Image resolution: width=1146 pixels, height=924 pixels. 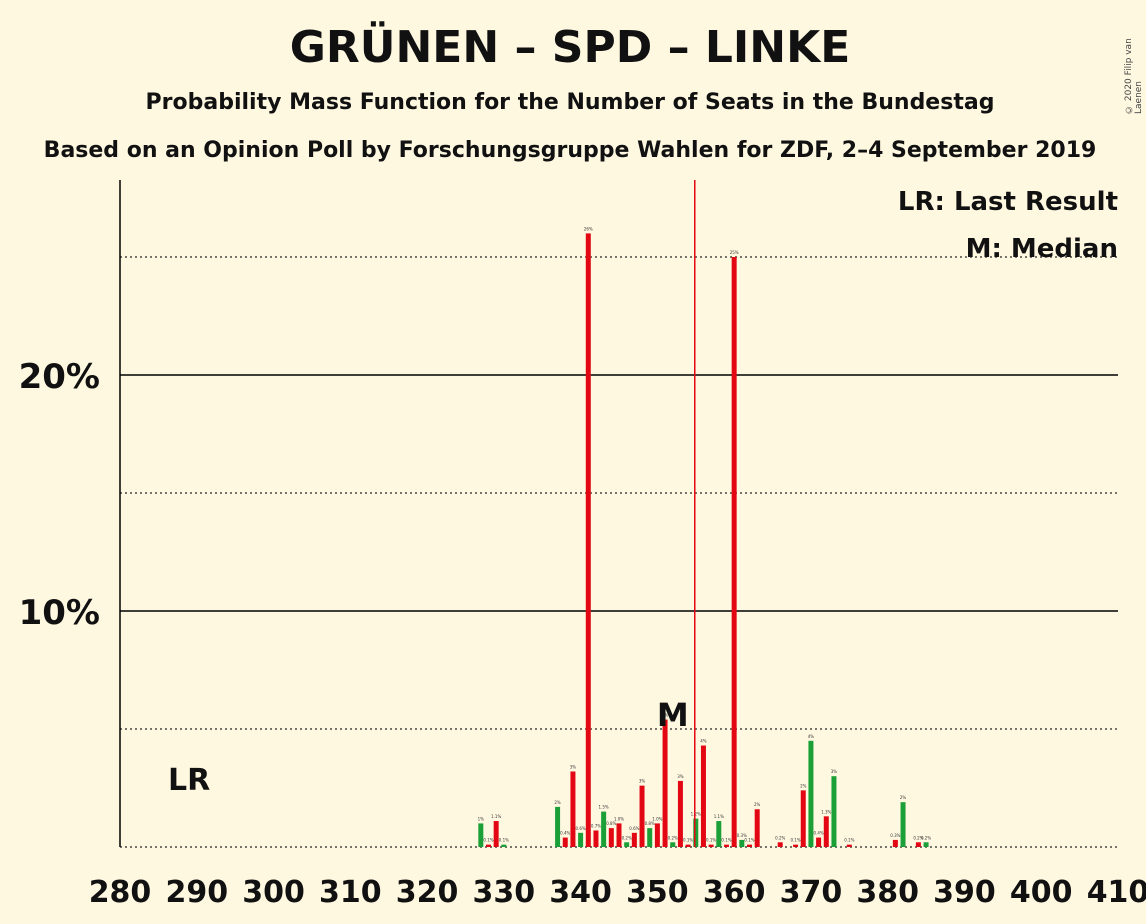 I want to click on bar-value-label: 1.2%, so click(x=696, y=814).